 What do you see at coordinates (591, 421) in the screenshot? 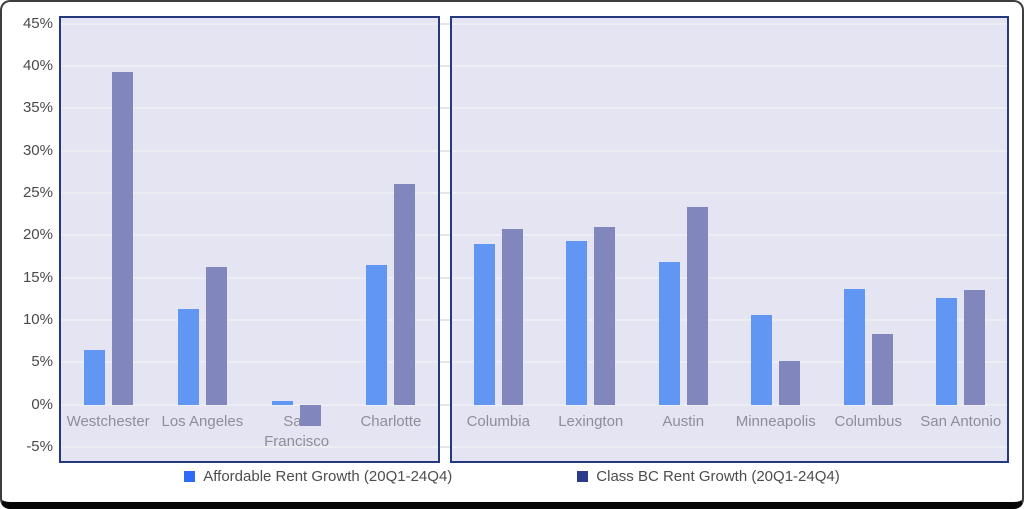
I see `category-label: Lexington` at bounding box center [591, 421].